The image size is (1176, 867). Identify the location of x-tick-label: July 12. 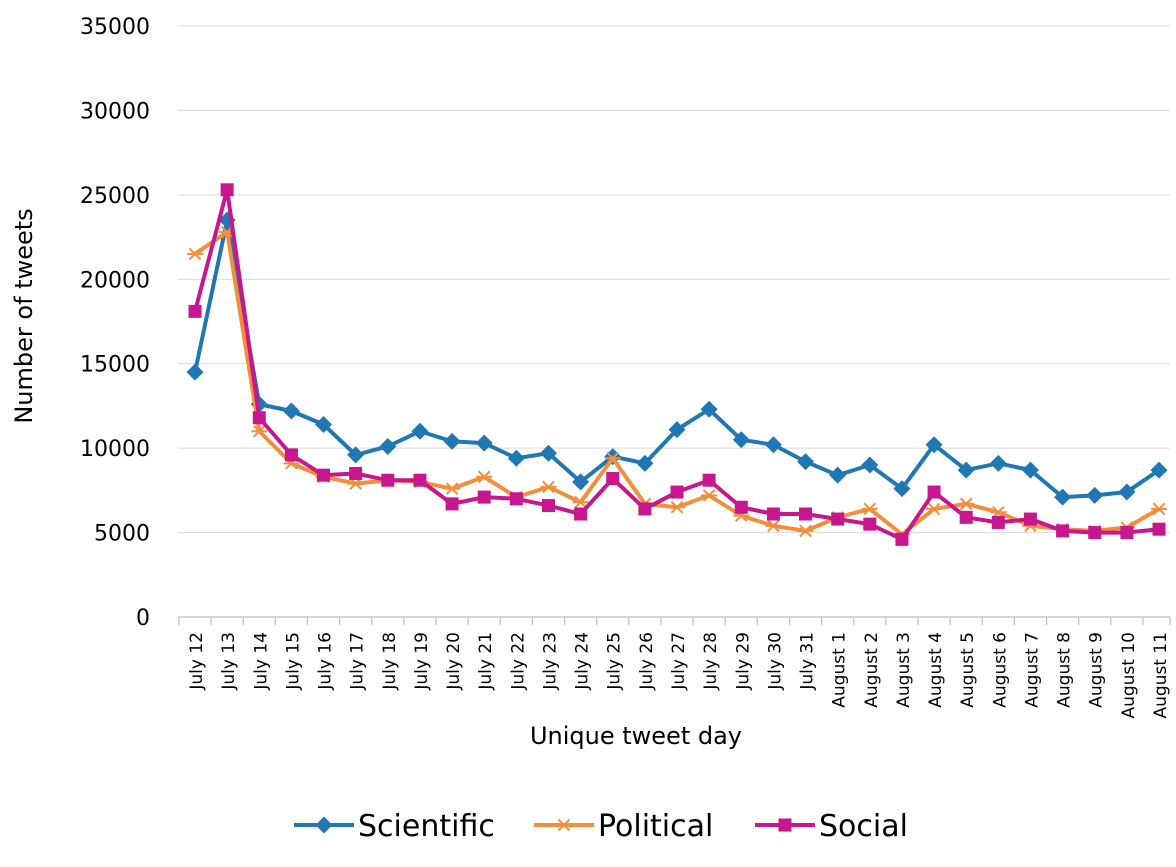
(197, 661).